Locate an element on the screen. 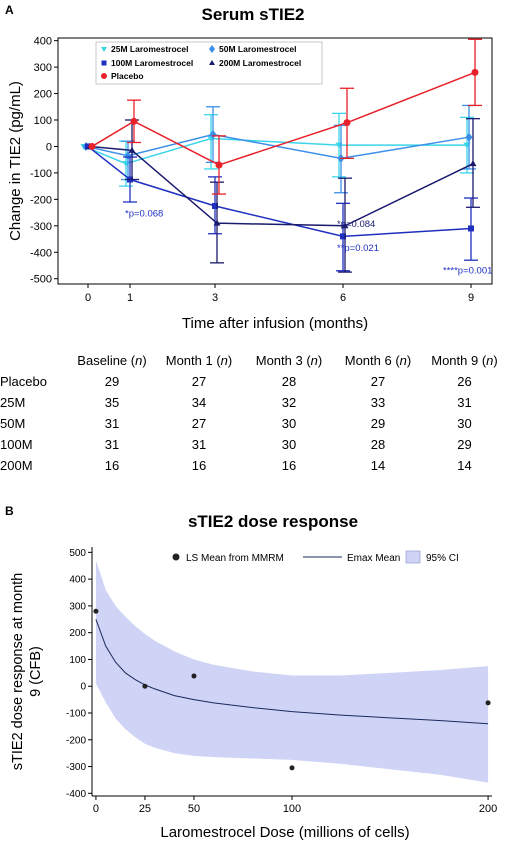 This screenshot has height=850, width=507. x-tick-label: 6 is located at coordinates (343, 298).